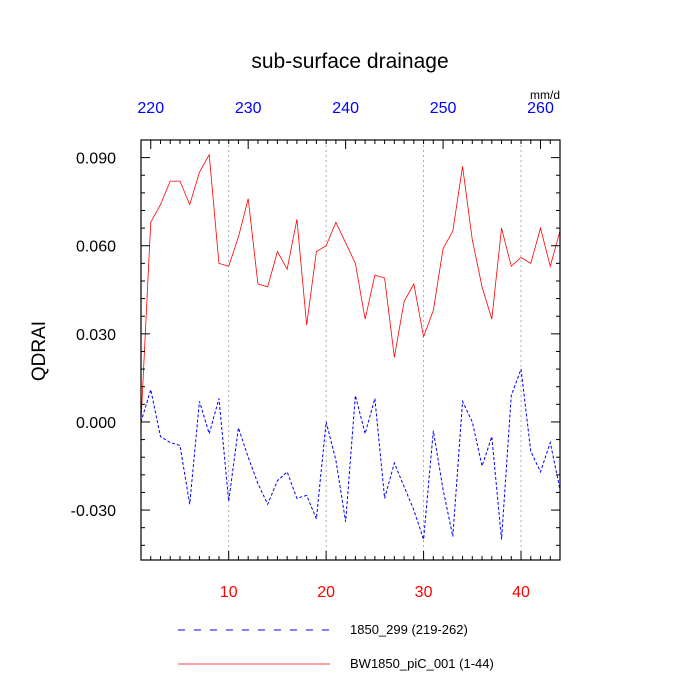 The image size is (700, 700). I want to click on x-tick-label-top: 250, so click(443, 108).